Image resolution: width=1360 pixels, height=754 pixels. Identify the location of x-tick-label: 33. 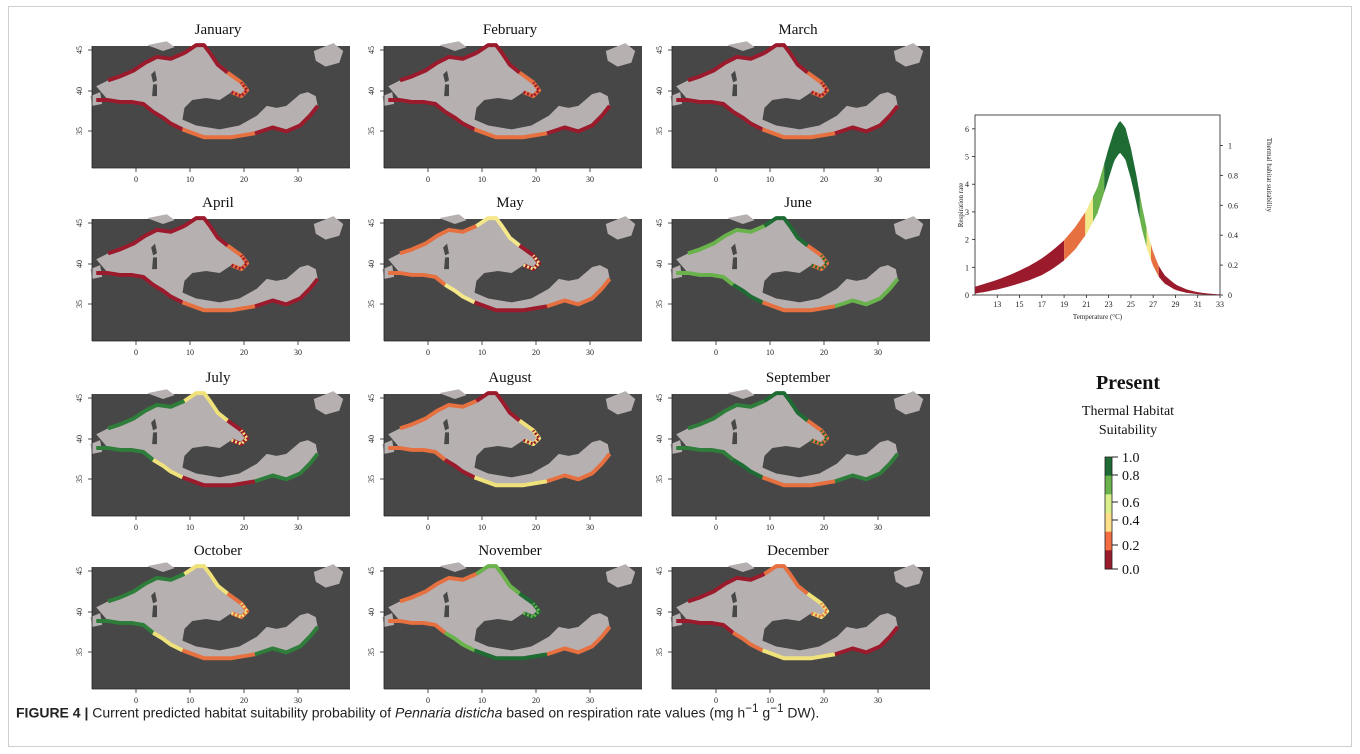
(1220, 304).